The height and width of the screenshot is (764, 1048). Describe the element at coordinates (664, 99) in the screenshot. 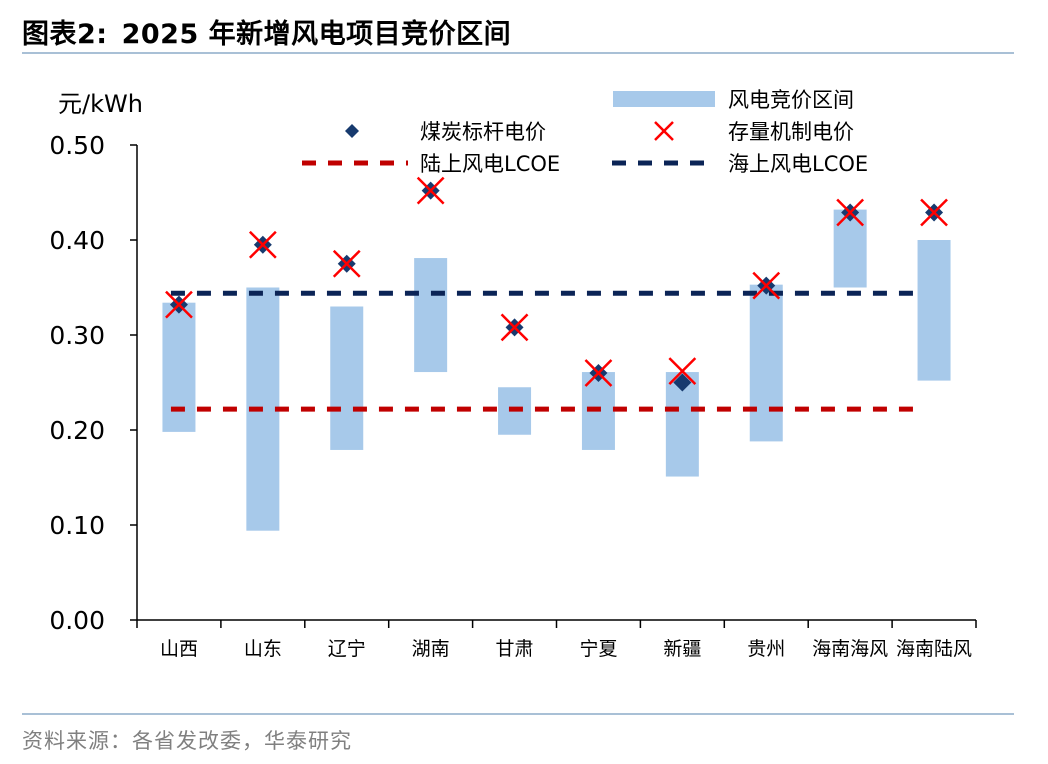

I see `legend-range-swatch` at that location.